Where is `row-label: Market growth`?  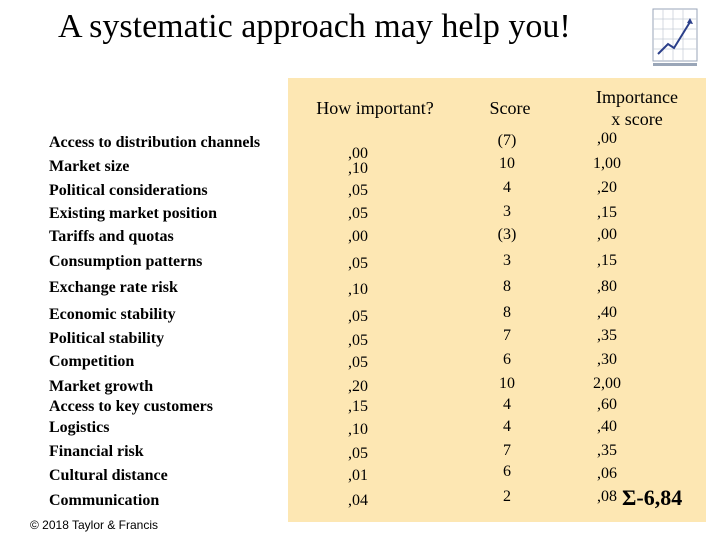 row-label: Market growth is located at coordinates (101, 386).